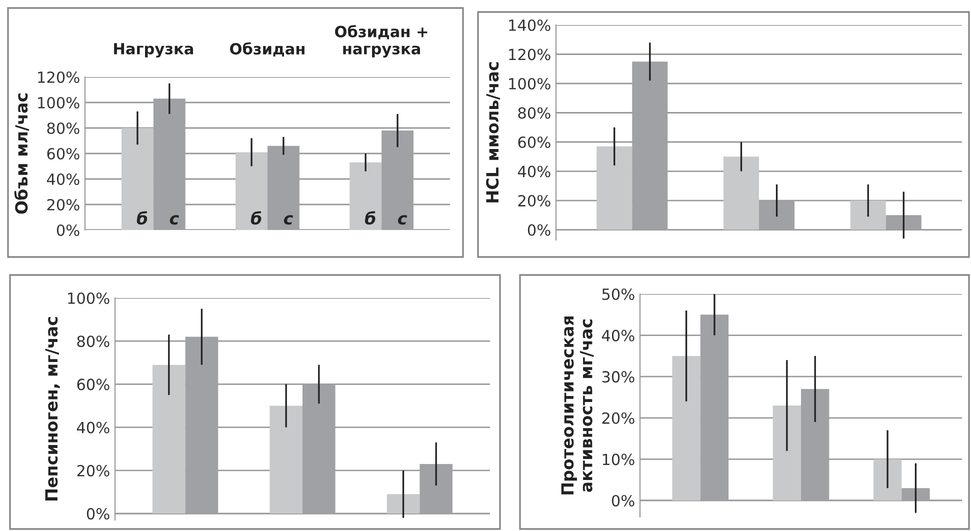  Describe the element at coordinates (267, 49) in the screenshot. I see `x-tick-label: Обзидан` at that location.